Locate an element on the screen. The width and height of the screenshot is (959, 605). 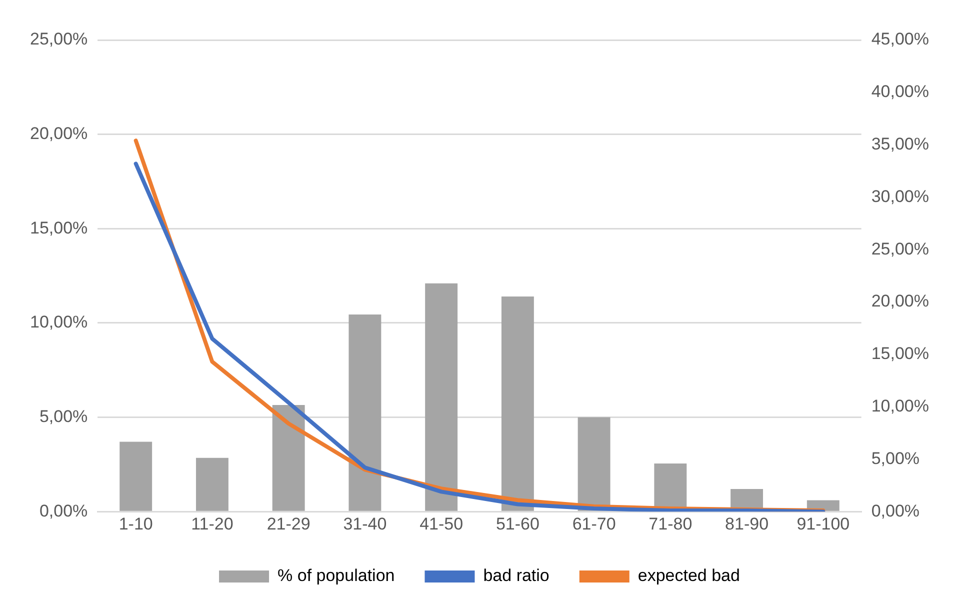
y2-tick-label: 35,00% is located at coordinates (900, 144).